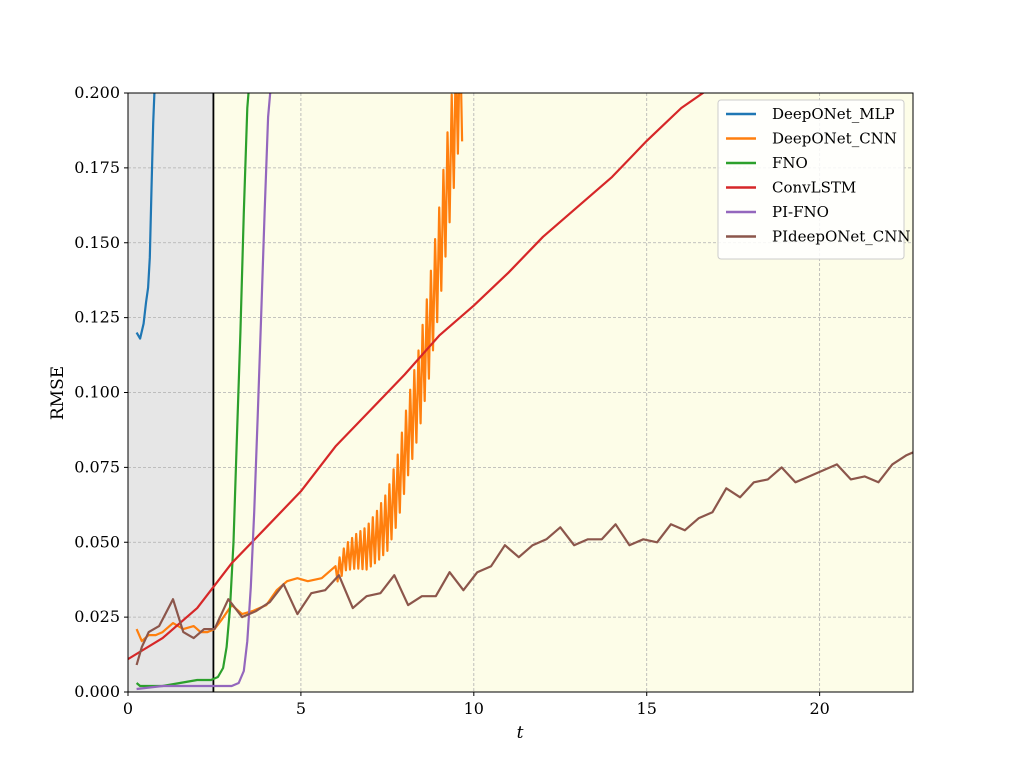 Image resolution: width=1014 pixels, height=777 pixels. I want to click on y-axis-label: RMSE, so click(58, 393).